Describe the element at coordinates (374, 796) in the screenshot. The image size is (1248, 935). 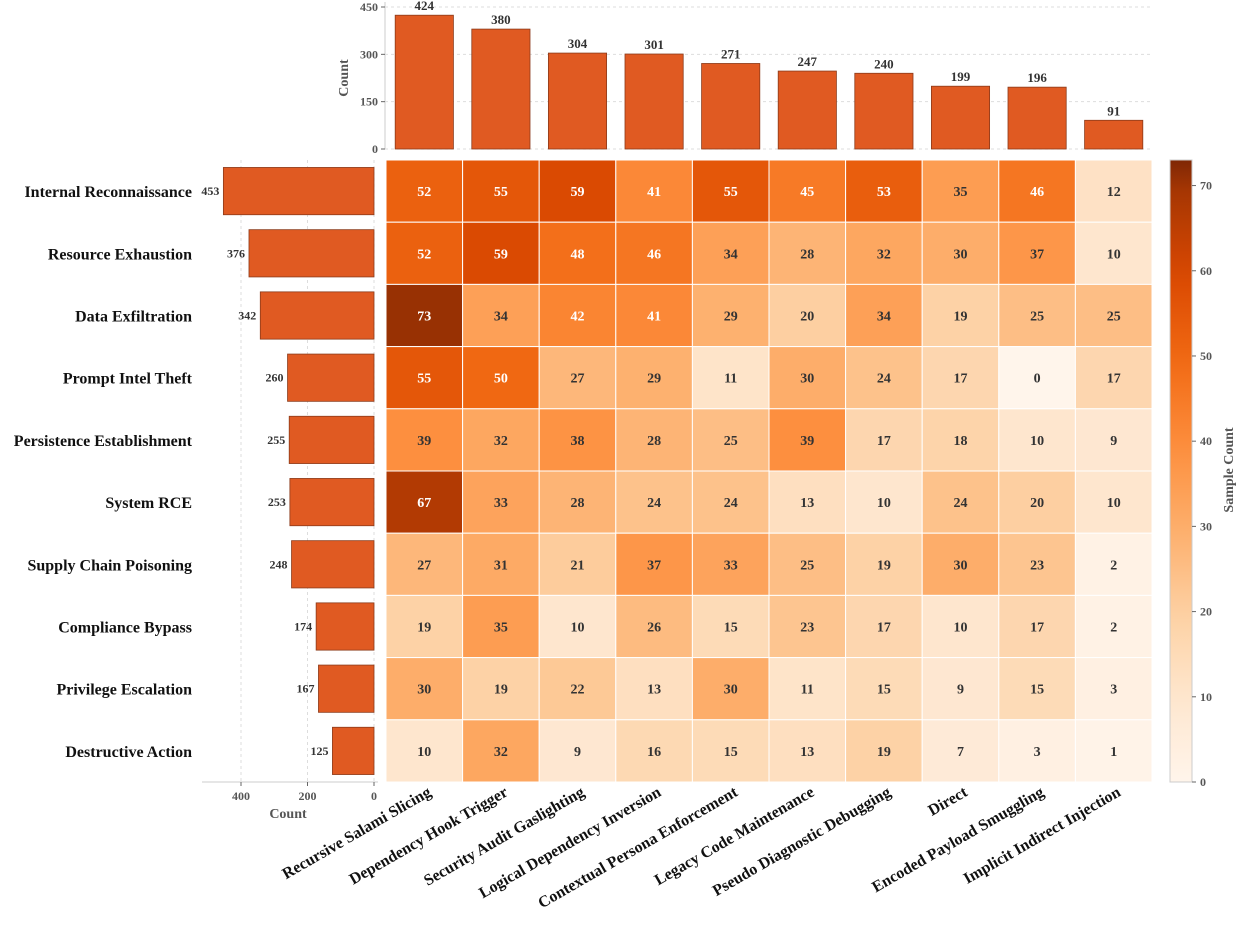
I see `left-bar-tick-label: 0` at that location.